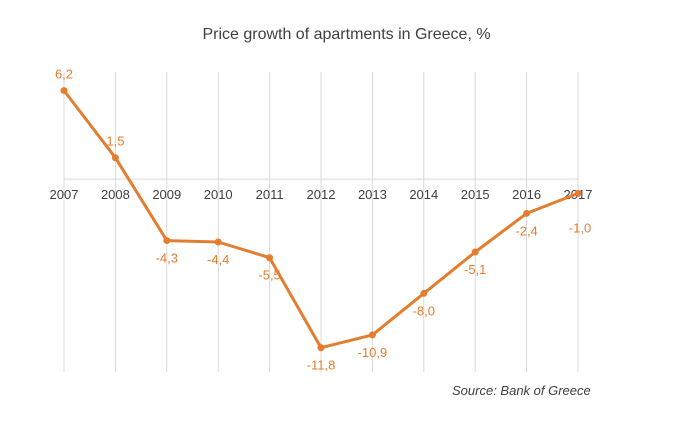 The height and width of the screenshot is (431, 693). What do you see at coordinates (64, 194) in the screenshot?
I see `x-tick-label: 2007` at bounding box center [64, 194].